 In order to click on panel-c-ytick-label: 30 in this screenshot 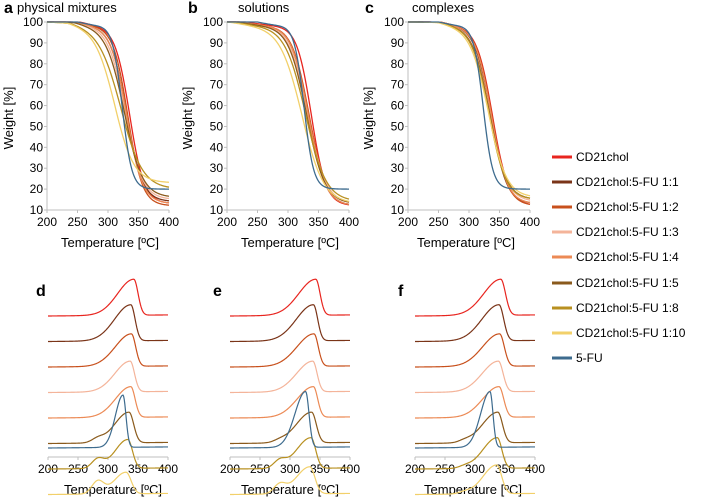, I will do `click(398, 168)`.